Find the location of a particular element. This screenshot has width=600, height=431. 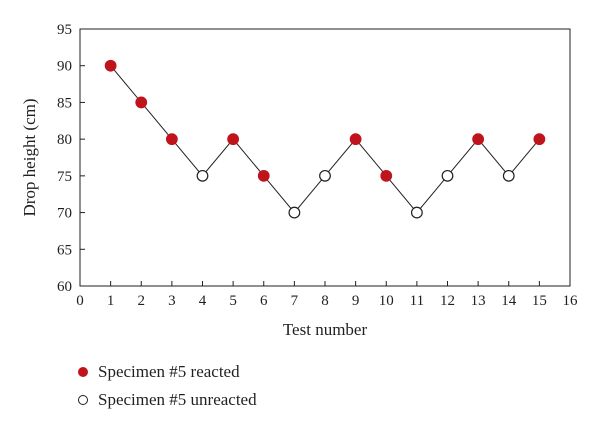

x-tick-label: 10 is located at coordinates (386, 301).